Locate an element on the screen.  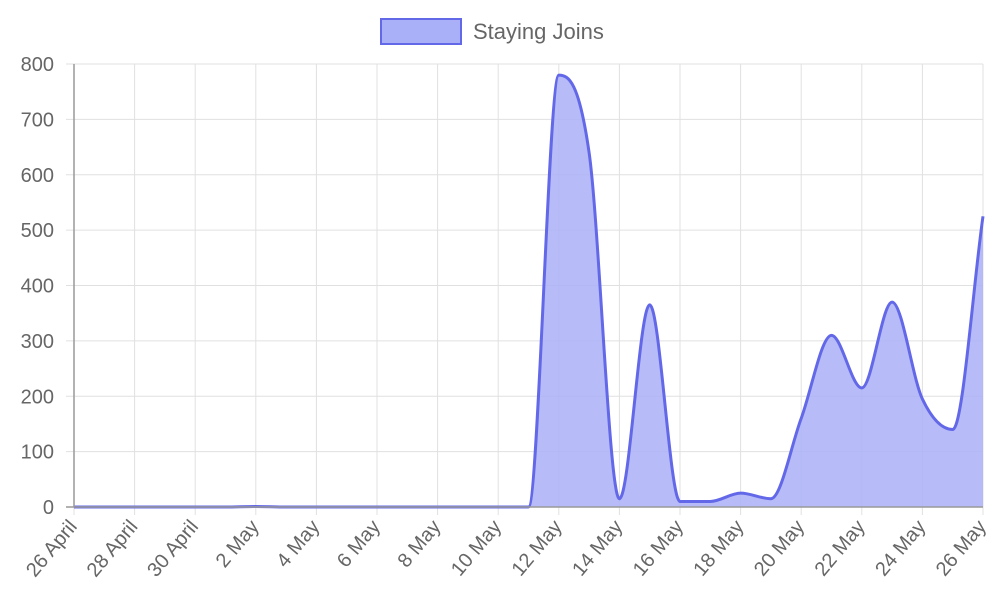
y-tick-label: 100 is located at coordinates (37, 453).